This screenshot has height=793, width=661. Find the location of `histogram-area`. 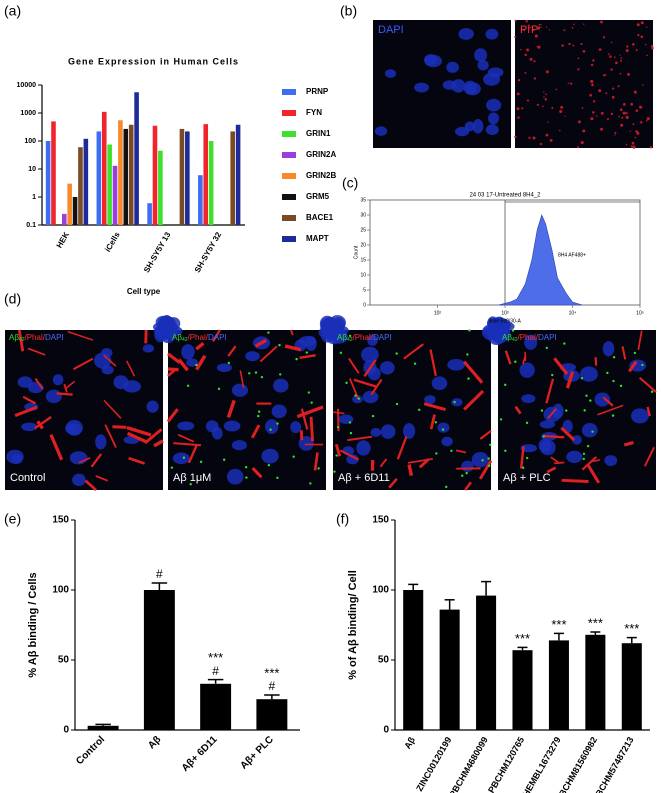

histogram-area is located at coordinates (540, 260).